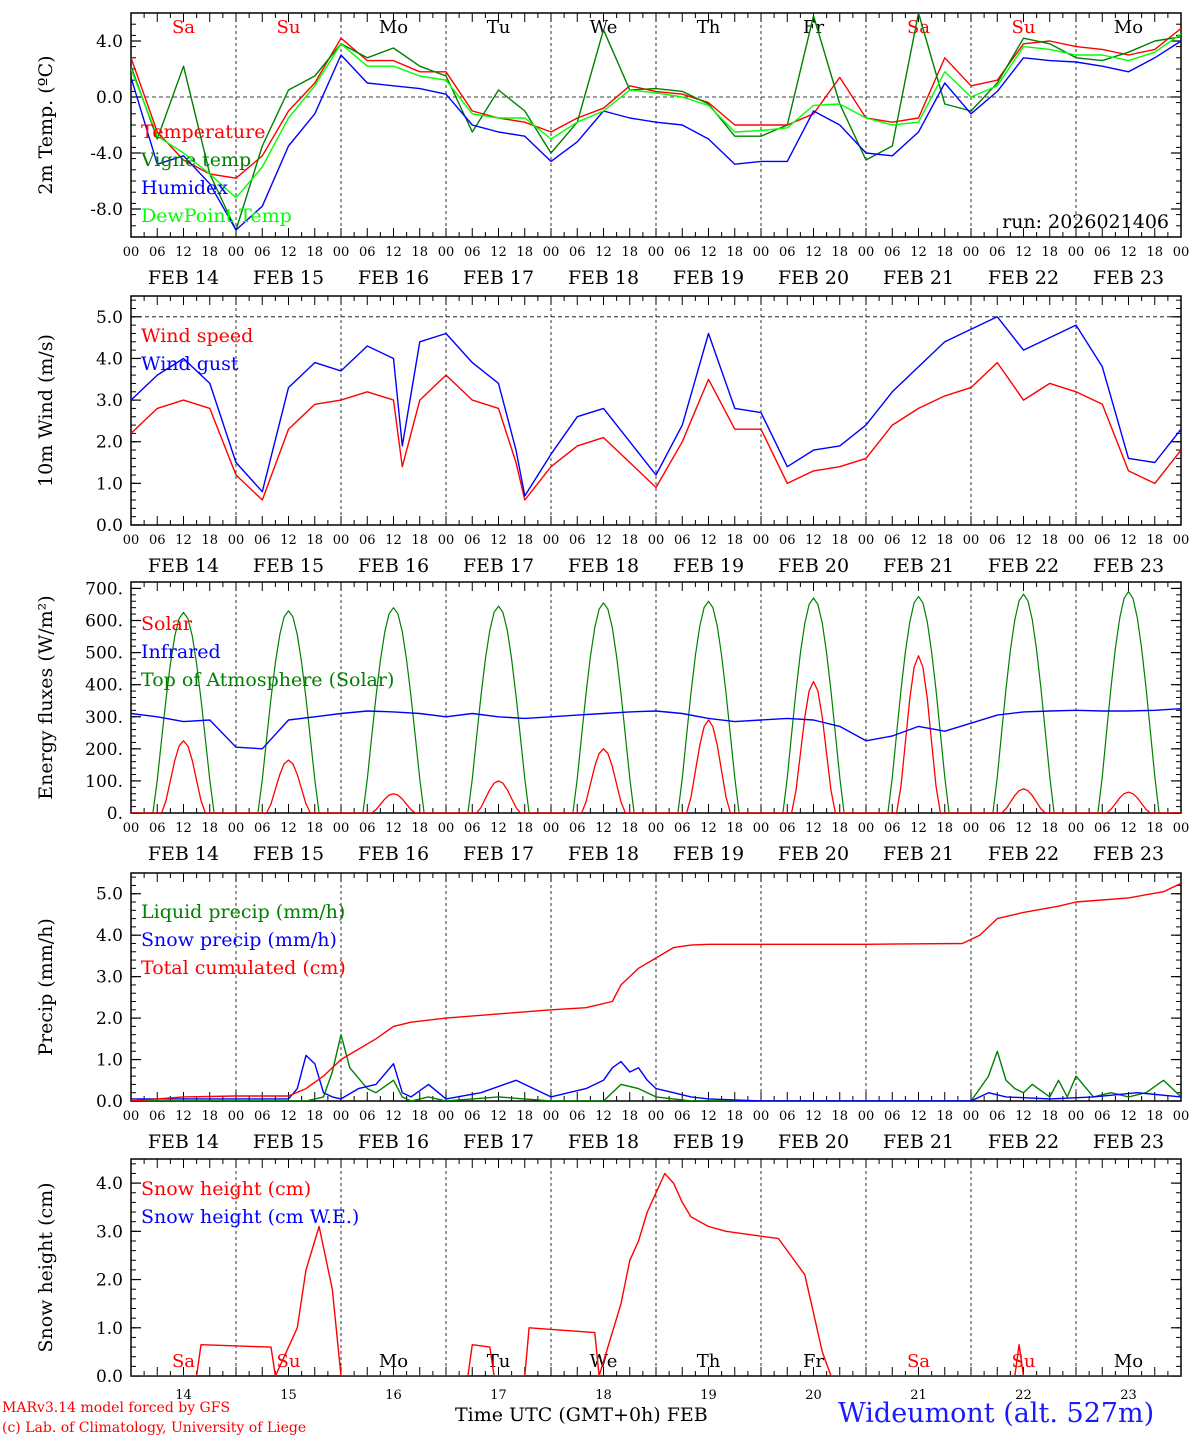  I want to click on y-tick-label: 100., so click(104, 782).